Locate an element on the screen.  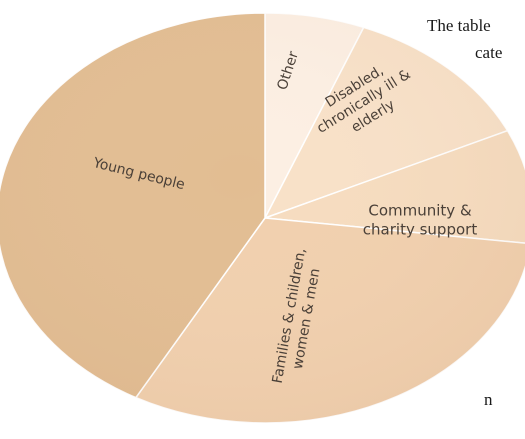
slice-label-3: Community & charity support is located at coordinates (420, 220).